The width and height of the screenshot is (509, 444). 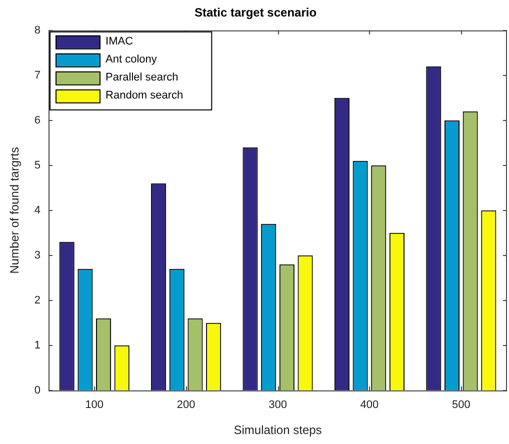 I want to click on y-tick-label: 6, so click(x=37, y=120).